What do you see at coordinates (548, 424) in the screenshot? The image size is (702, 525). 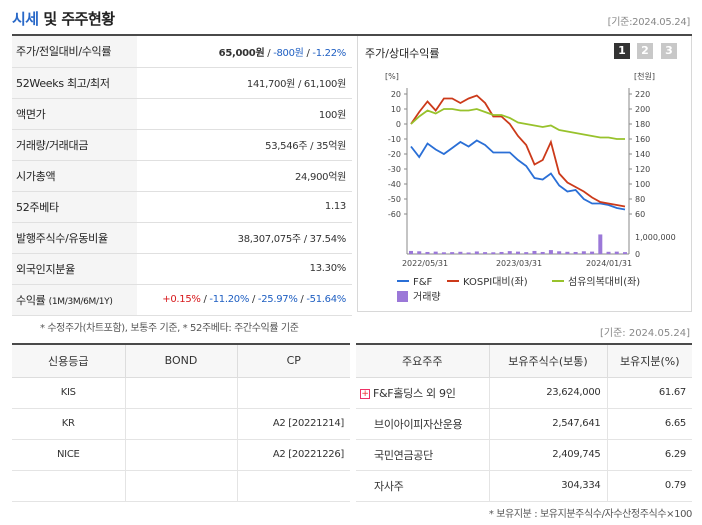 I see `holder-shares: 2,547,641` at bounding box center [548, 424].